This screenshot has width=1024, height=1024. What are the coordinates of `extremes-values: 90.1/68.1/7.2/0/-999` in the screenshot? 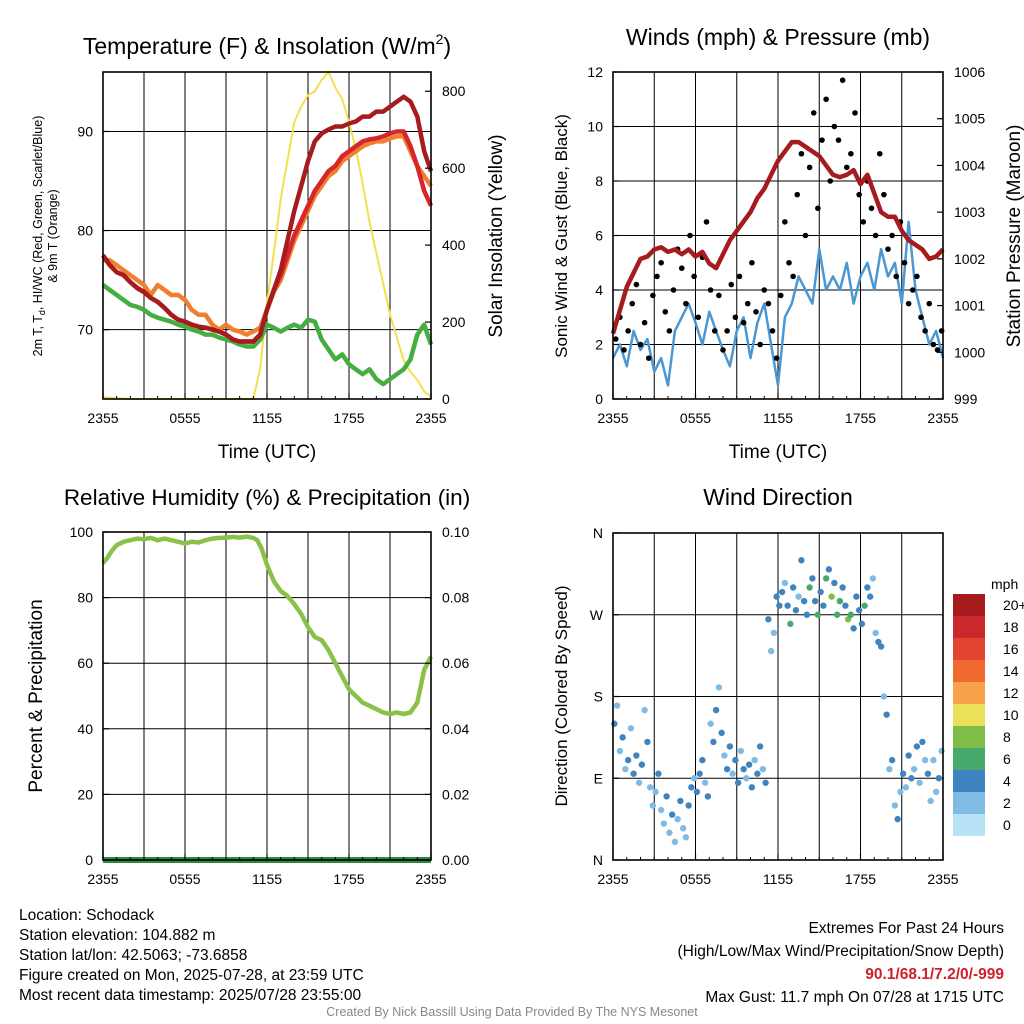 It's located at (934, 974).